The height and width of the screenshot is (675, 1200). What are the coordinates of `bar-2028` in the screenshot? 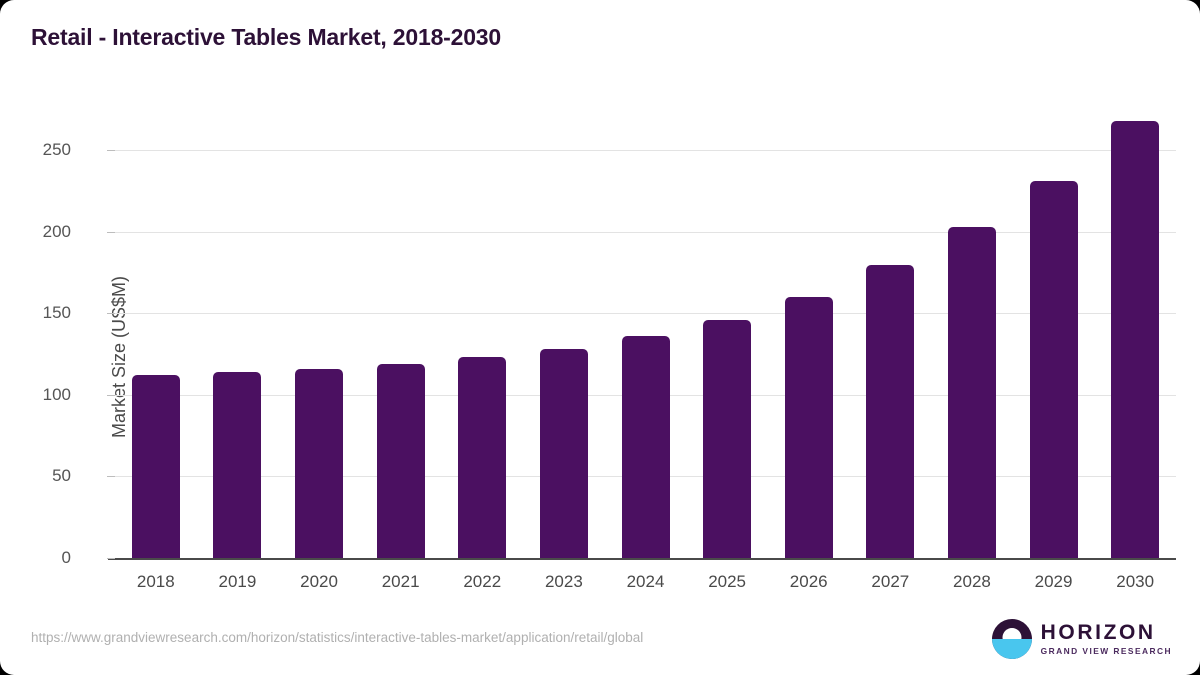 It's located at (971, 392).